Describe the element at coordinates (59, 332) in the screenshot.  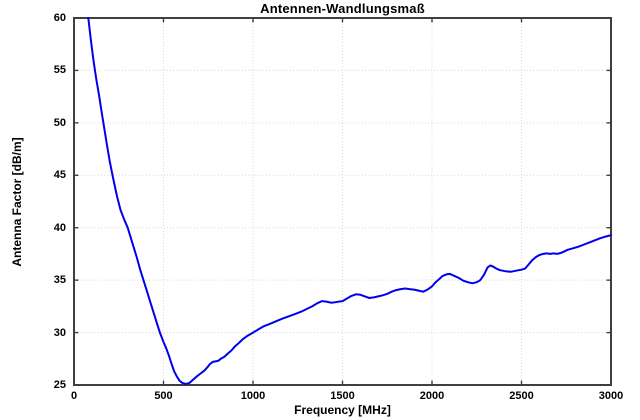
I see `y-tick-label: 30` at that location.